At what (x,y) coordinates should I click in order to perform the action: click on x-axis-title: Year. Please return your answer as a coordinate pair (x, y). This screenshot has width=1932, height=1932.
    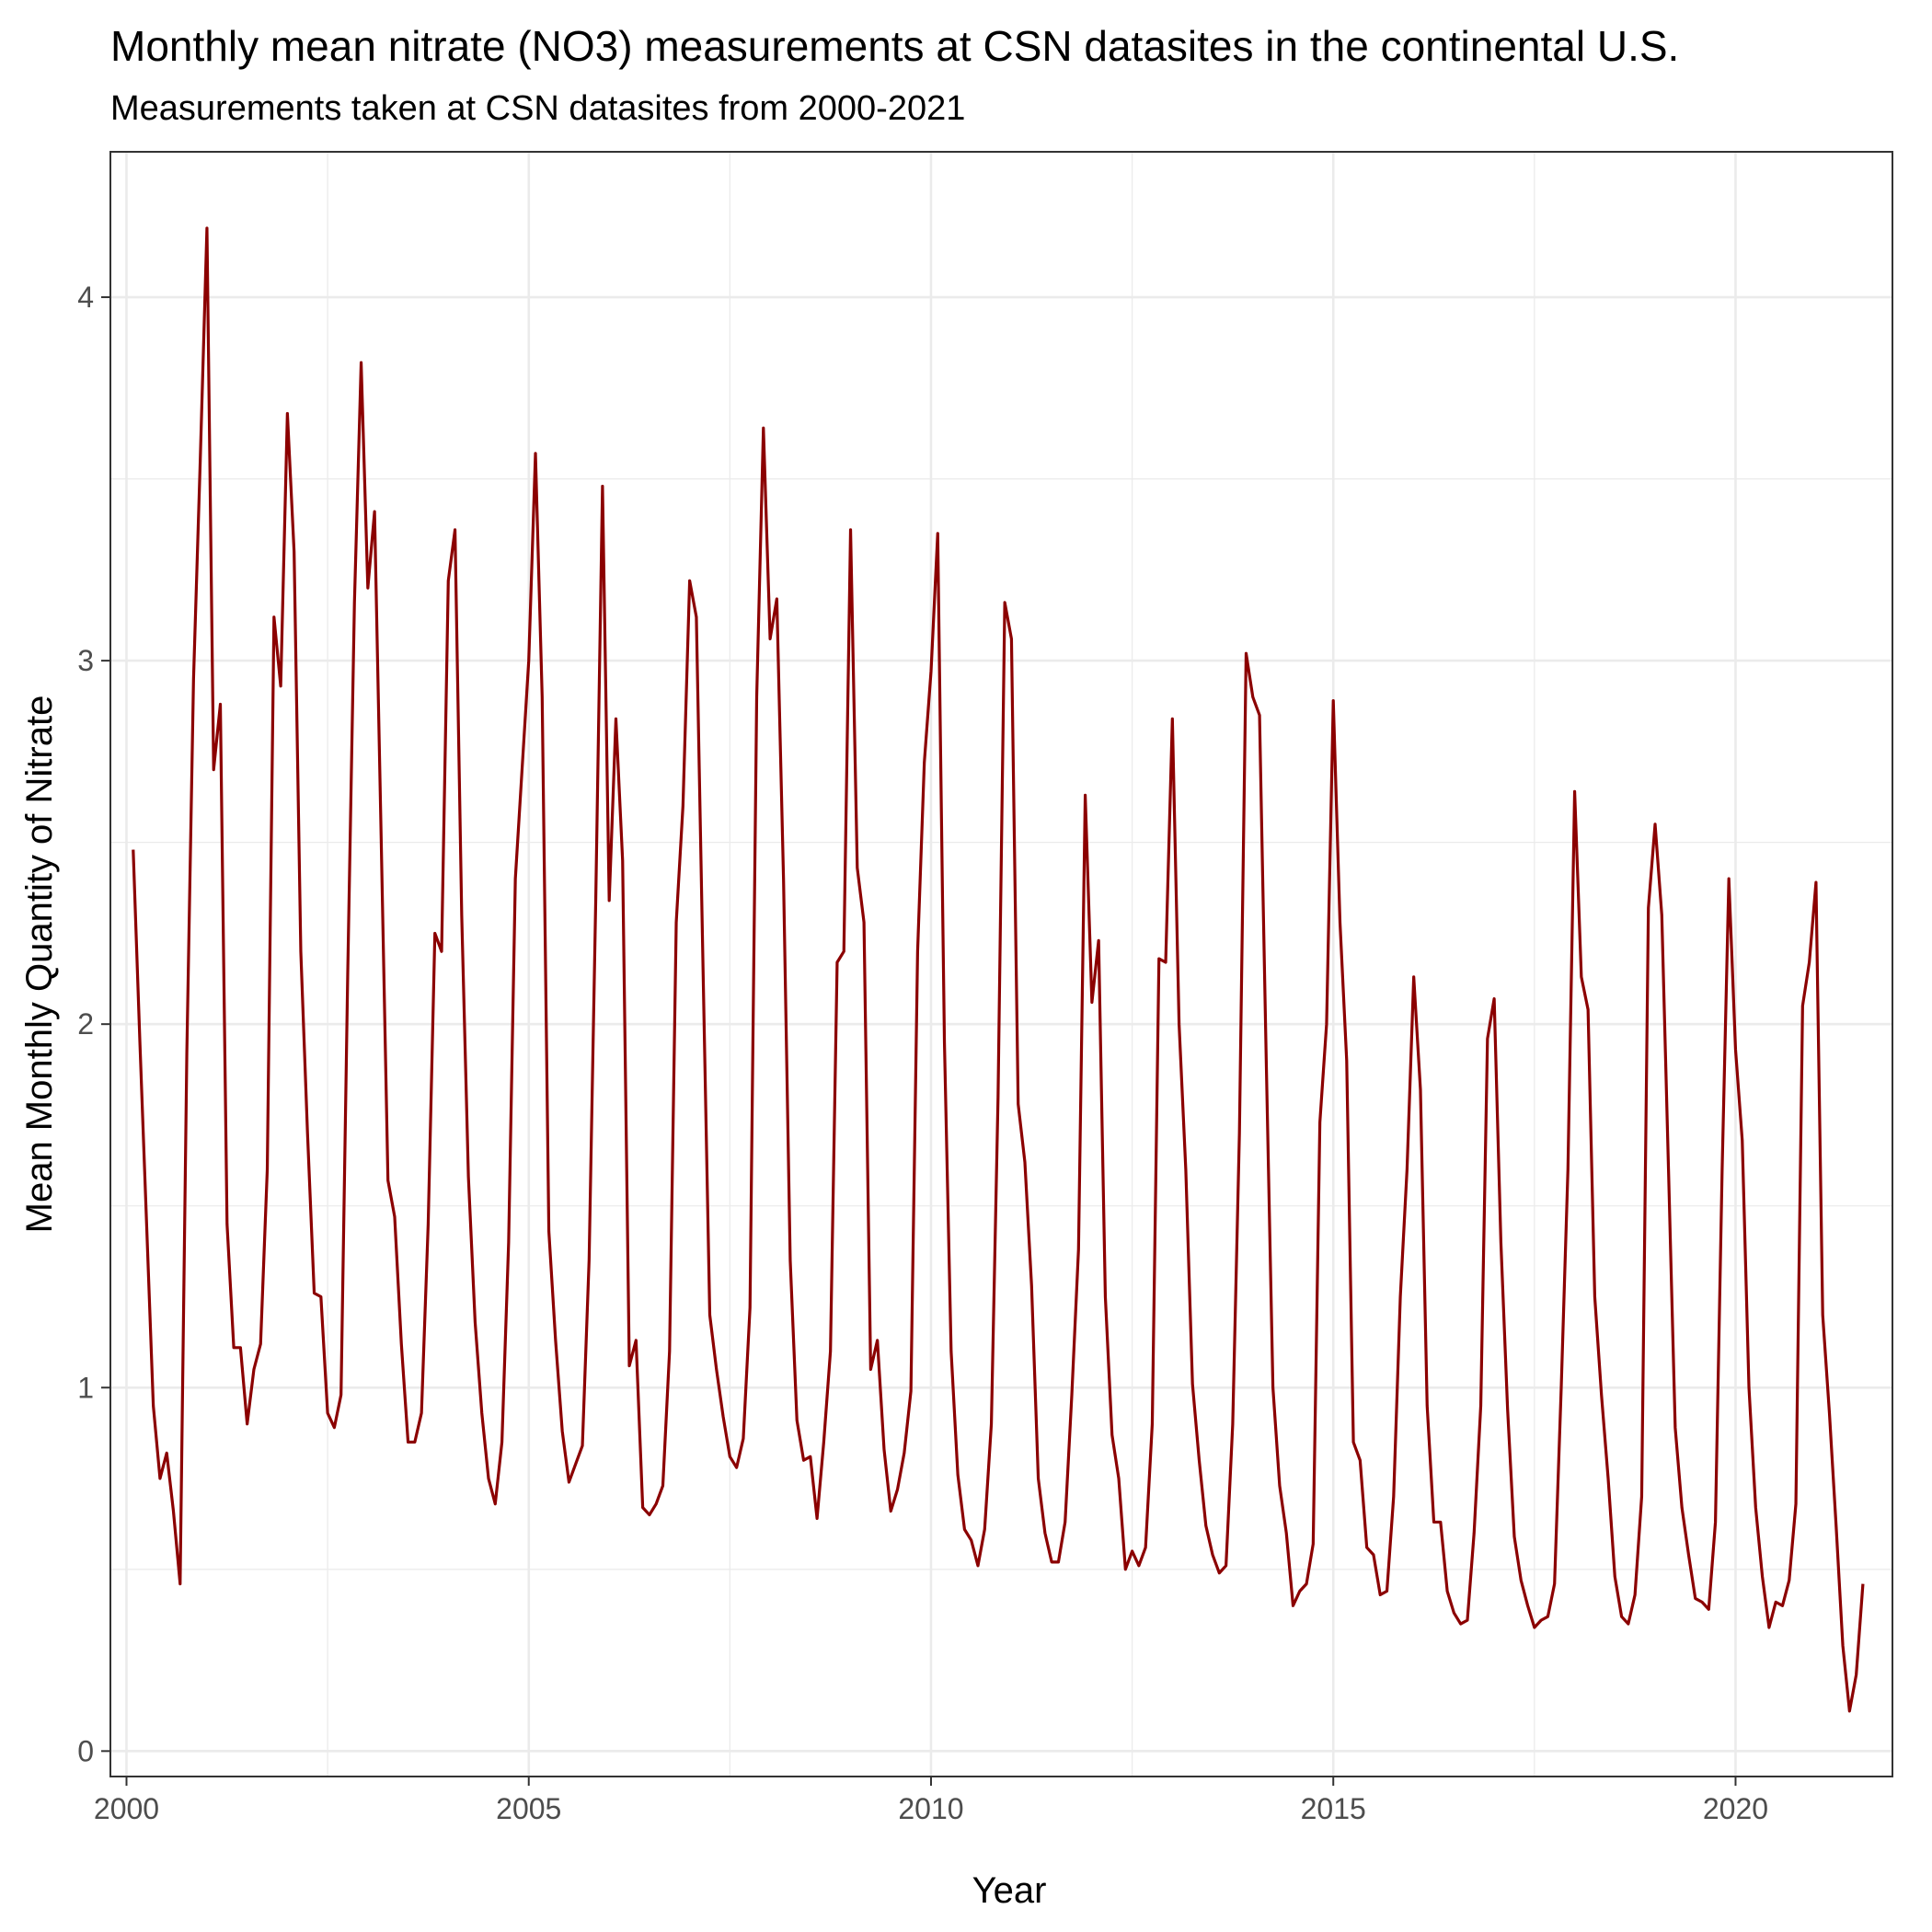
    Looking at the image, I should click on (1009, 1890).